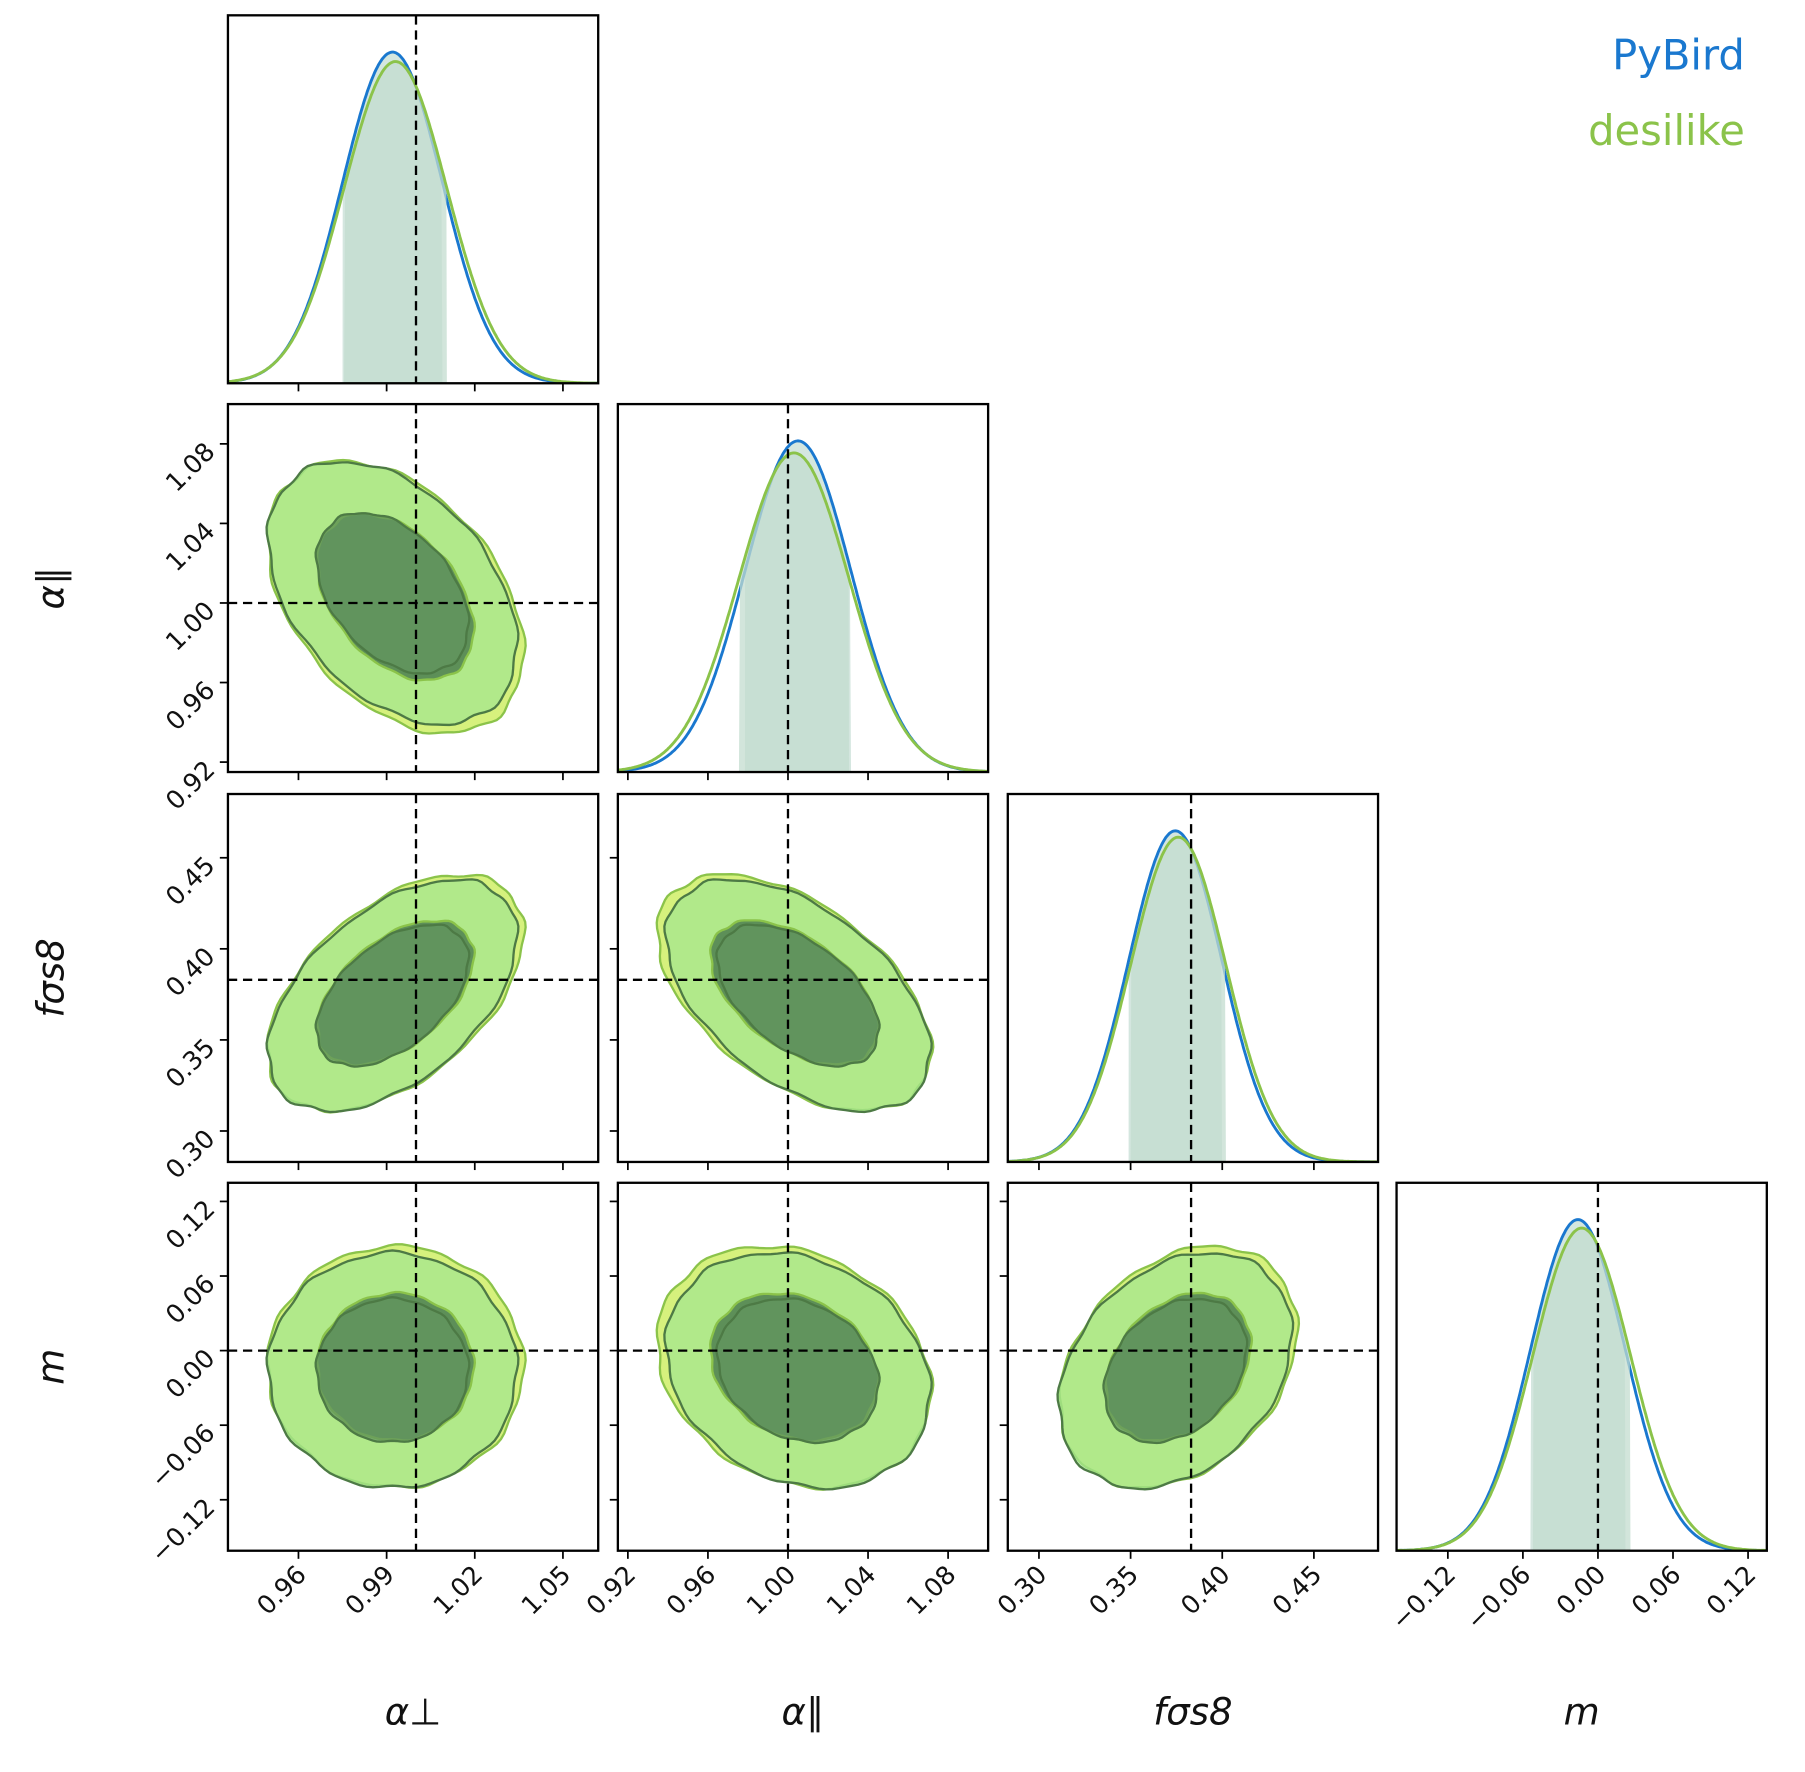 This screenshot has height=1772, width=1805. What do you see at coordinates (51, 977) in the screenshot?
I see `y-axis-label: fσs8` at bounding box center [51, 977].